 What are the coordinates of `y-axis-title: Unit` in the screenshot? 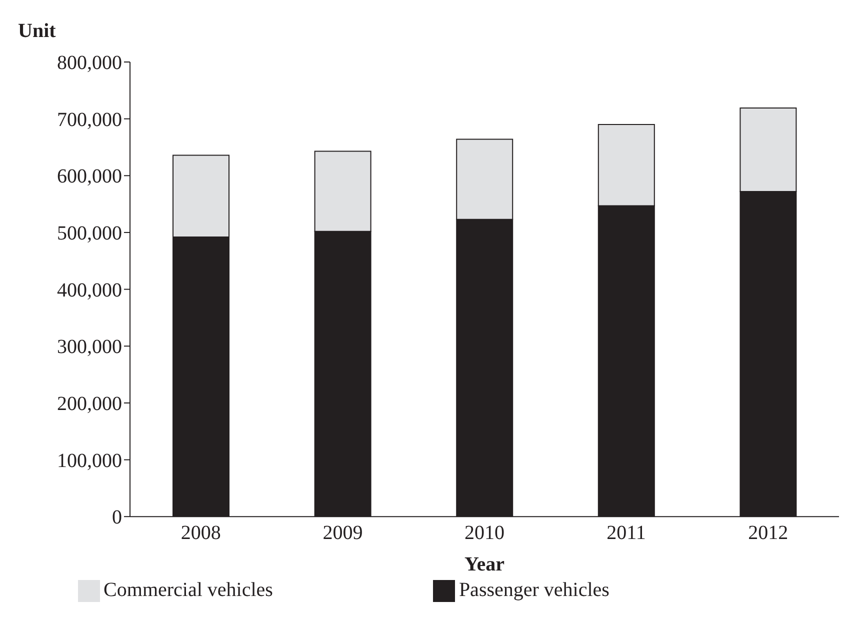 It's located at (37, 31).